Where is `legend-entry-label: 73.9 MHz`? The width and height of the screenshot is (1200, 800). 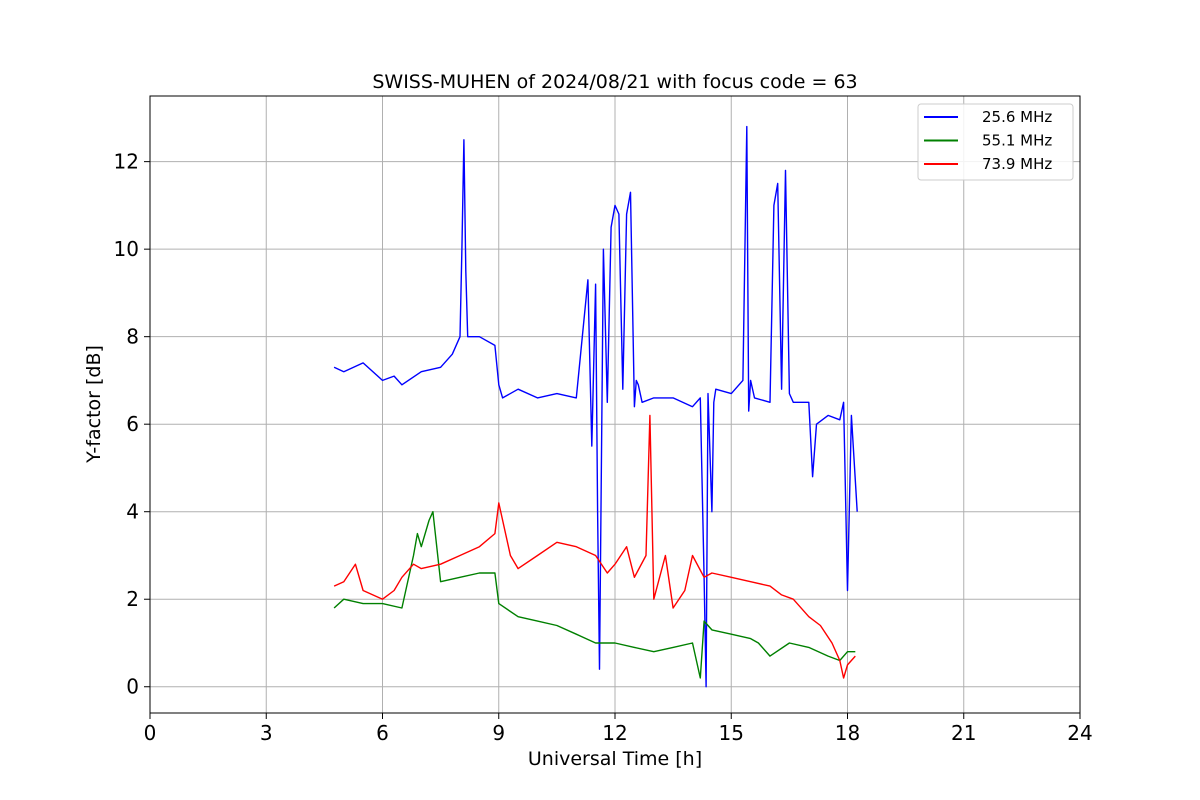
legend-entry-label: 73.9 MHz is located at coordinates (1017, 164).